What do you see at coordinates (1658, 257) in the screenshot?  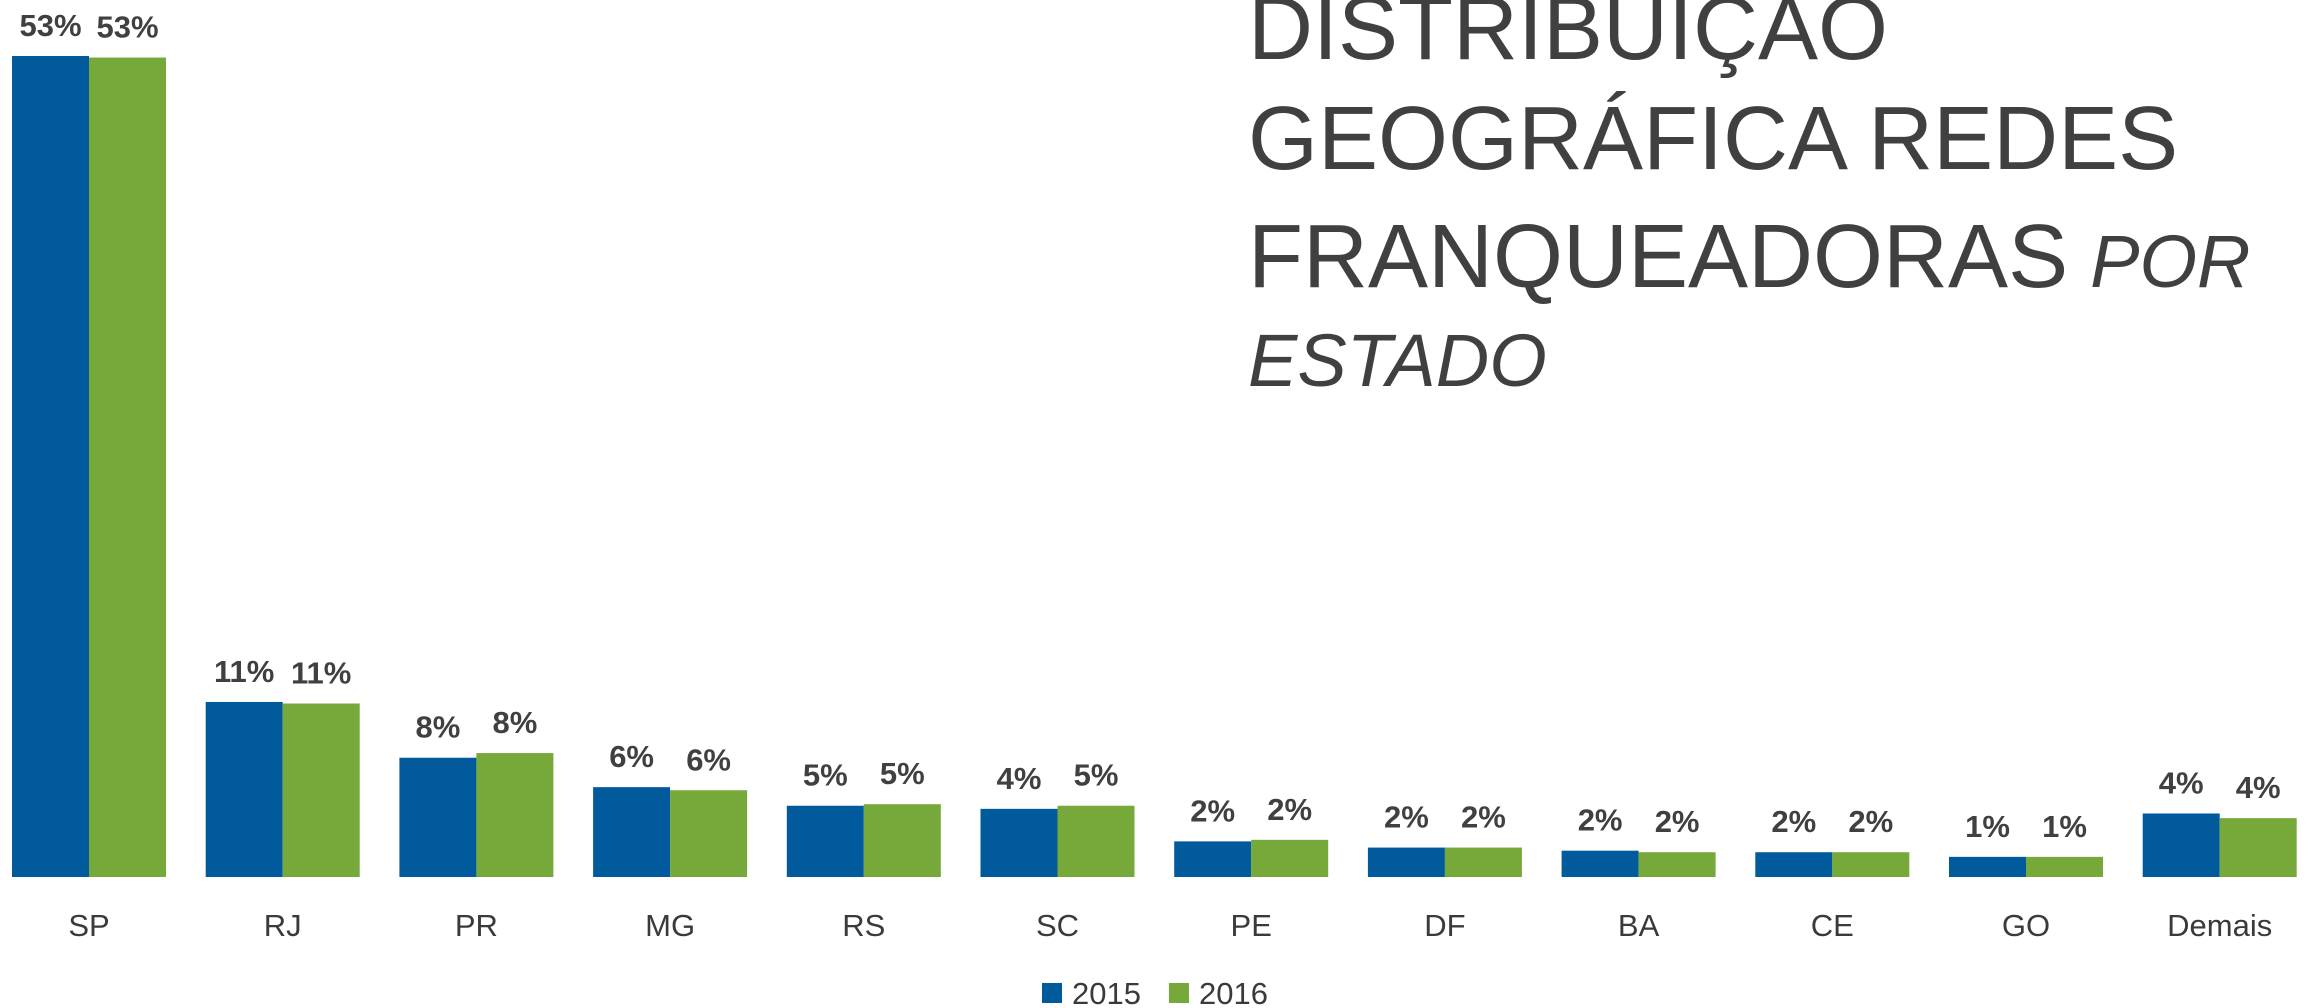 I see `chart-title: FRANQUEADORAS` at bounding box center [1658, 257].